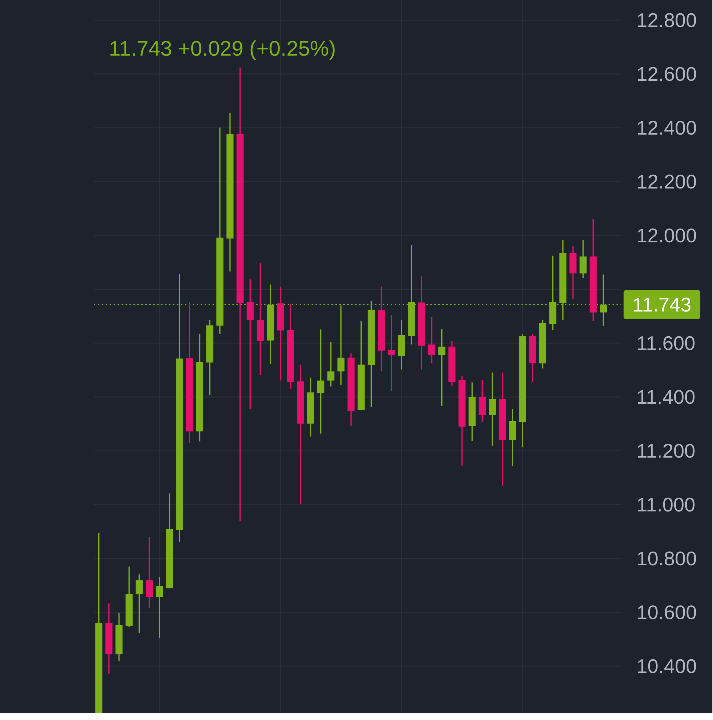 This screenshot has height=720, width=713. Describe the element at coordinates (666, 505) in the screenshot. I see `y-tick-label: 11.000` at that location.